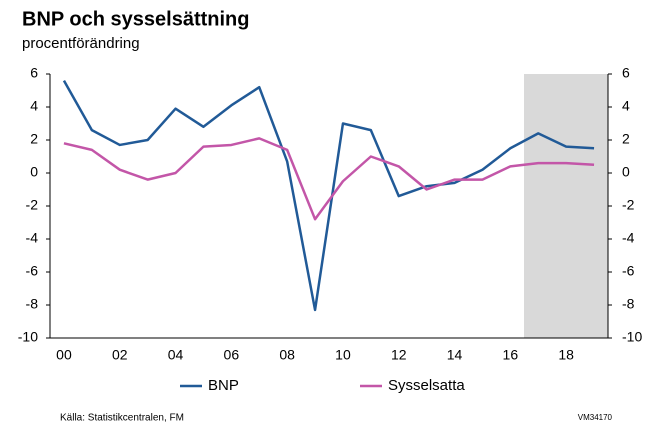 The height and width of the screenshot is (427, 660). Describe the element at coordinates (223, 385) in the screenshot. I see `legend-label: BNP` at that location.